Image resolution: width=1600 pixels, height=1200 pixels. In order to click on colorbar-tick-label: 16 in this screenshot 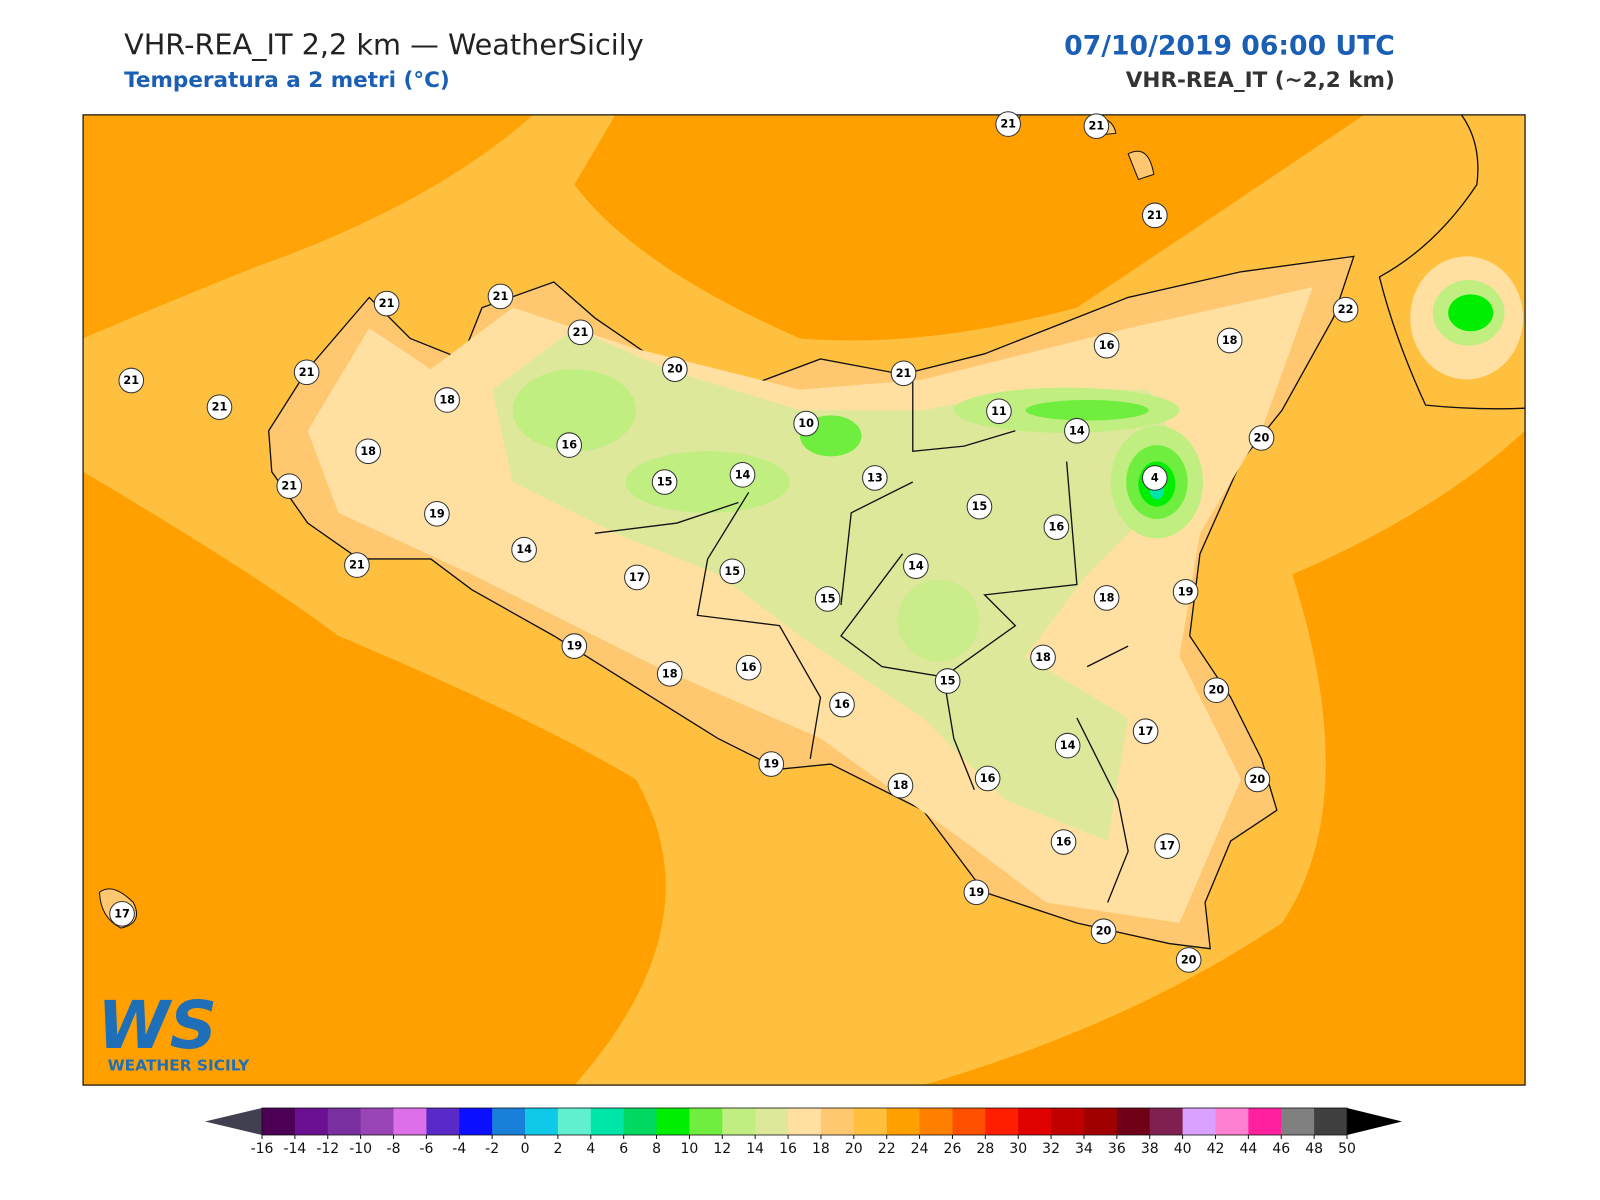, I will do `click(788, 1149)`.